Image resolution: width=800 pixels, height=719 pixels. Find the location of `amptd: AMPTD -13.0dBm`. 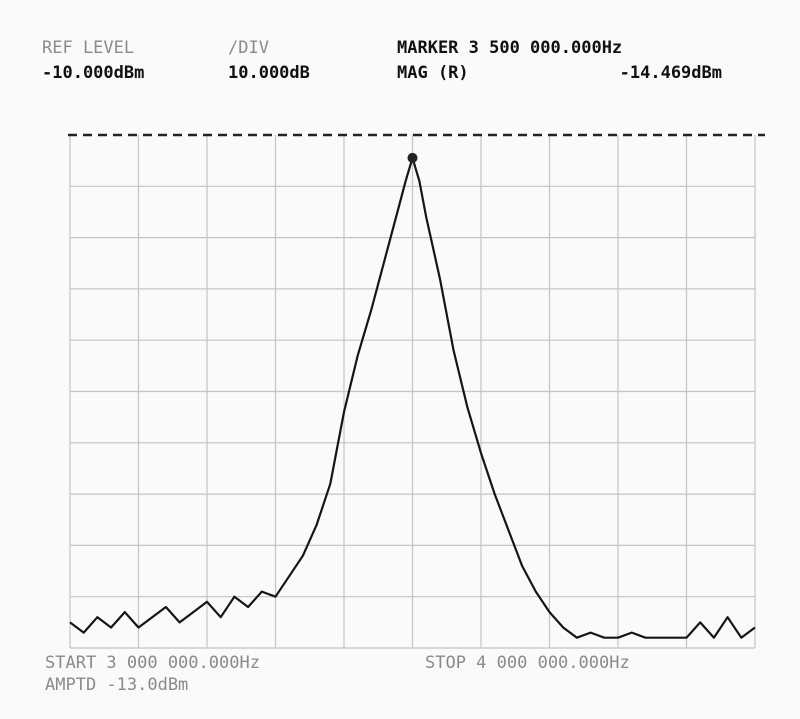

amptd: AMPTD -13.0dBm is located at coordinates (116, 685).